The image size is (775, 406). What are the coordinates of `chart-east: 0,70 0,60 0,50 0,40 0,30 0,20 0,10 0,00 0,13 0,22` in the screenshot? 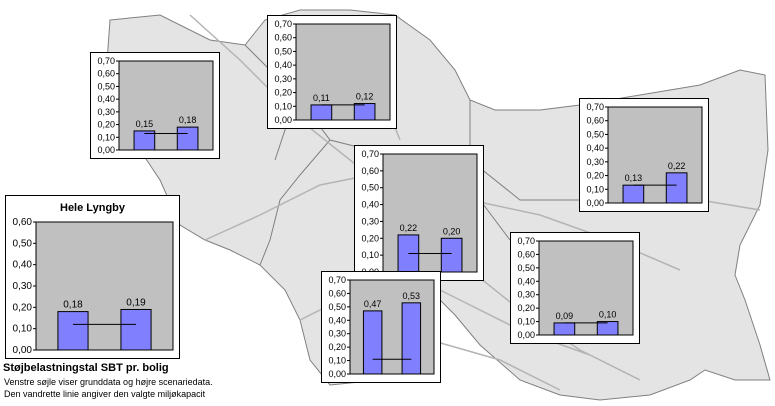 It's located at (644, 155).